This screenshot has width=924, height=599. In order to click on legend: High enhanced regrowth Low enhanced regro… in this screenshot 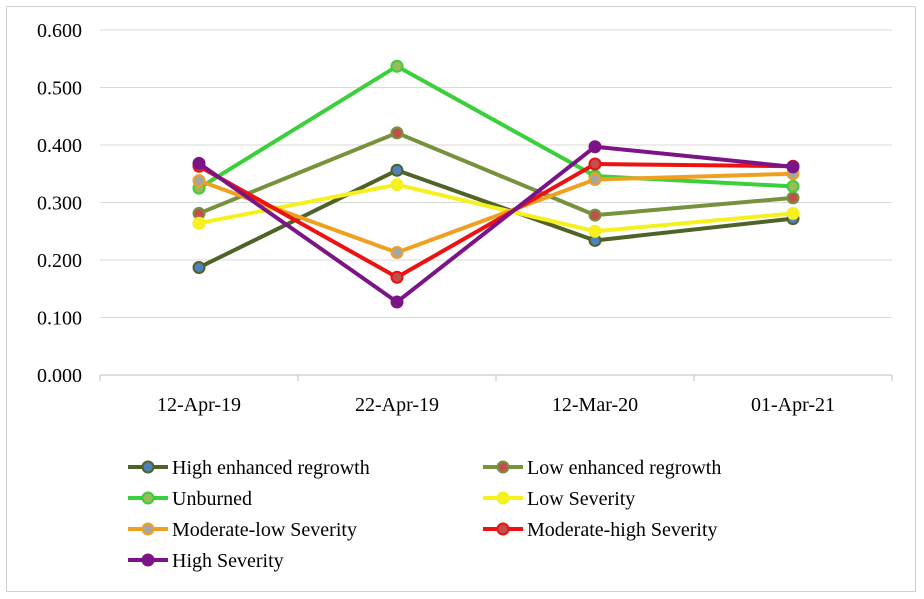, I will do `click(424, 514)`.